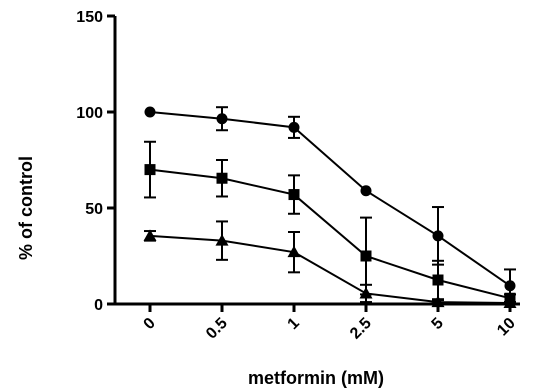 The height and width of the screenshot is (390, 542). Describe the element at coordinates (438, 324) in the screenshot. I see `x-tick-label: 5` at that location.